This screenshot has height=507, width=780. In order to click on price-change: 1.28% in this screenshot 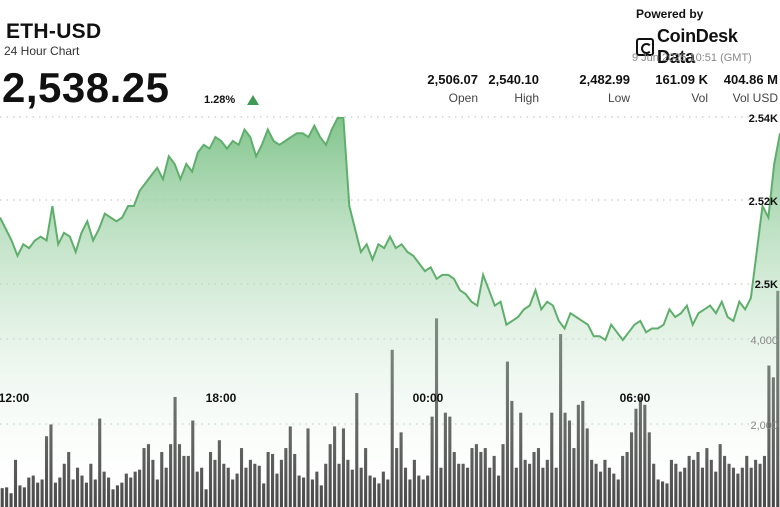, I will do `click(220, 100)`.